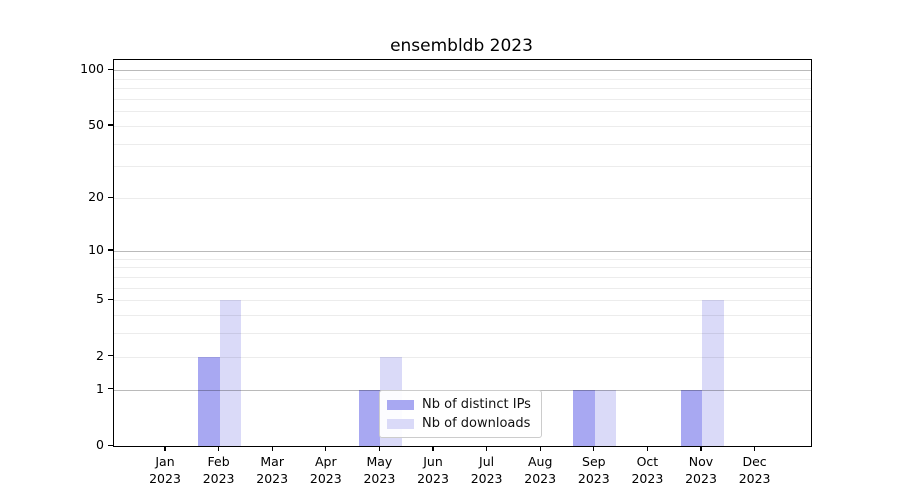 This screenshot has height=500, width=900. I want to click on x-tick-label-sep: Sep 2023, so click(594, 470).